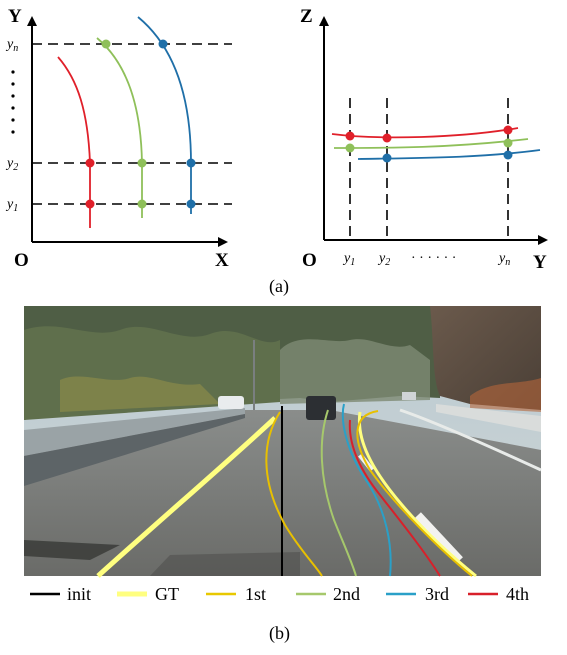  I want to click on legend-label-2nd: 2nd, so click(346, 594).